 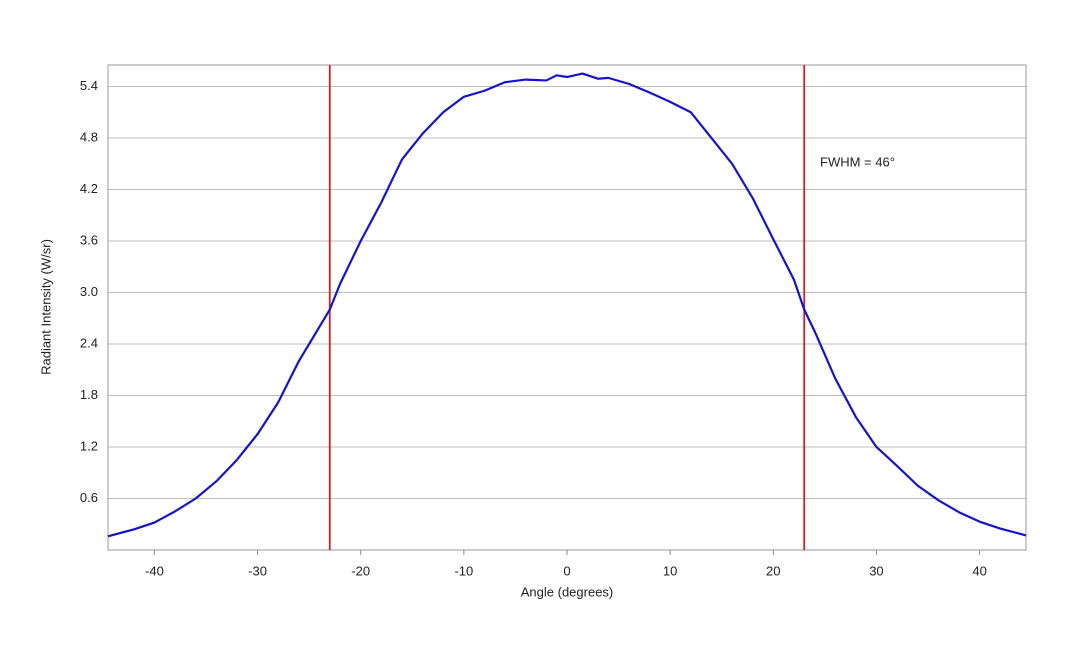 I want to click on x-tick-label: -10, so click(x=463, y=570).